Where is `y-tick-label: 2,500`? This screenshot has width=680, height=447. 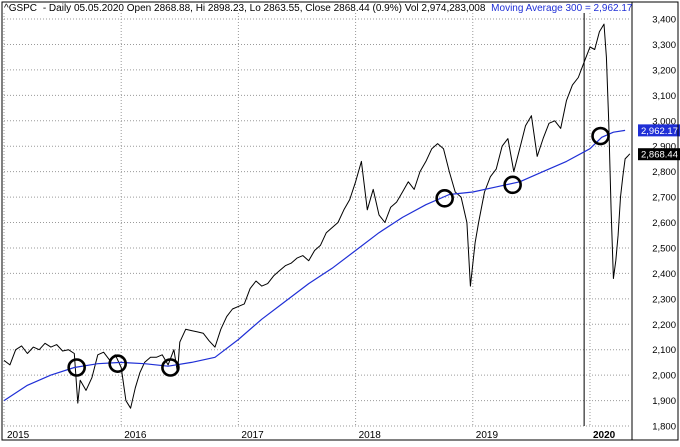
y-tick-label: 2,500 is located at coordinates (664, 248).